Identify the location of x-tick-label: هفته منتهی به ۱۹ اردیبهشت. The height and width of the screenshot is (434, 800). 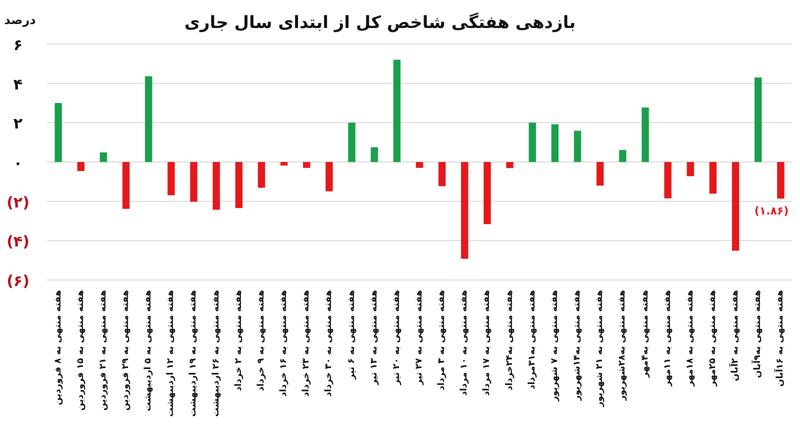
(193, 353).